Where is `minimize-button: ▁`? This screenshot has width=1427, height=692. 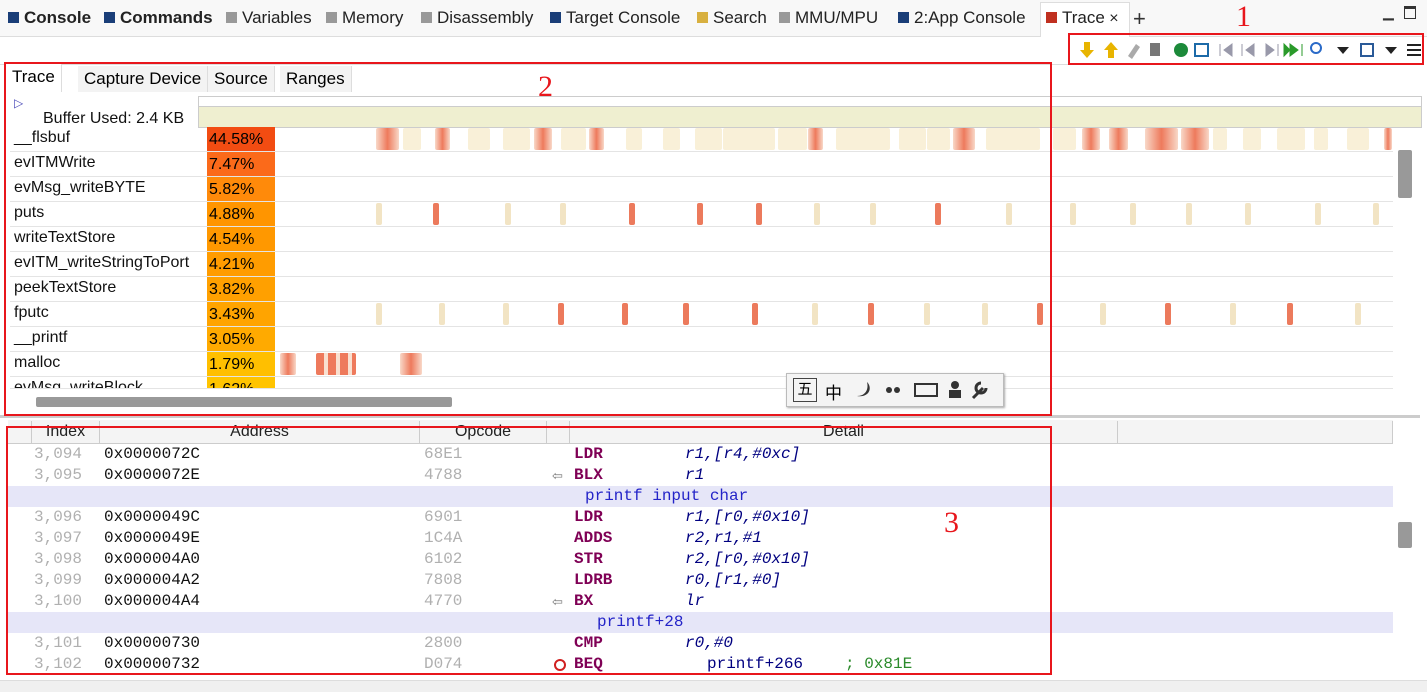
minimize-button: ▁ is located at coordinates (1388, 12).